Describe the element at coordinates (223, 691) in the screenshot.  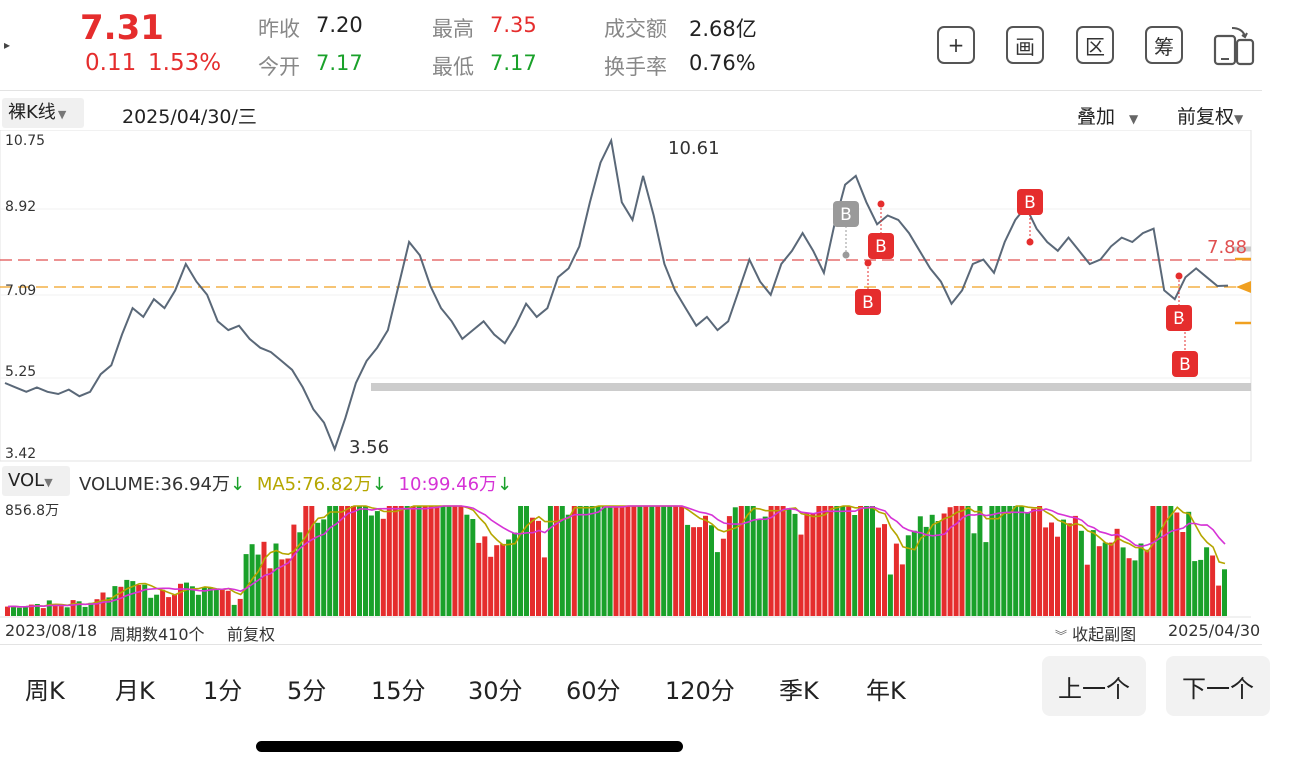
I see `tab-1min: 1分` at that location.